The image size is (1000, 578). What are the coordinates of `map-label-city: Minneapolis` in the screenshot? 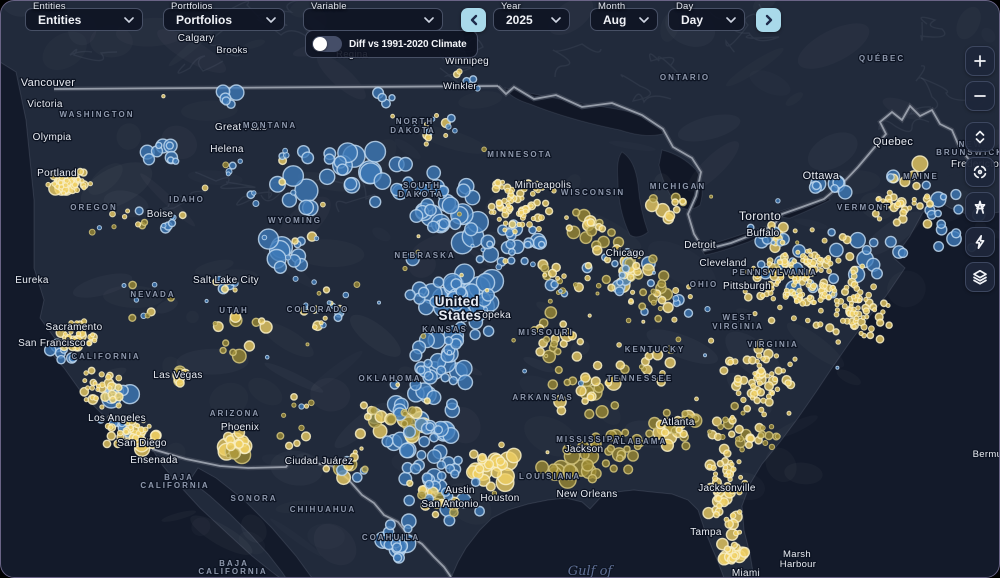 It's located at (543, 185).